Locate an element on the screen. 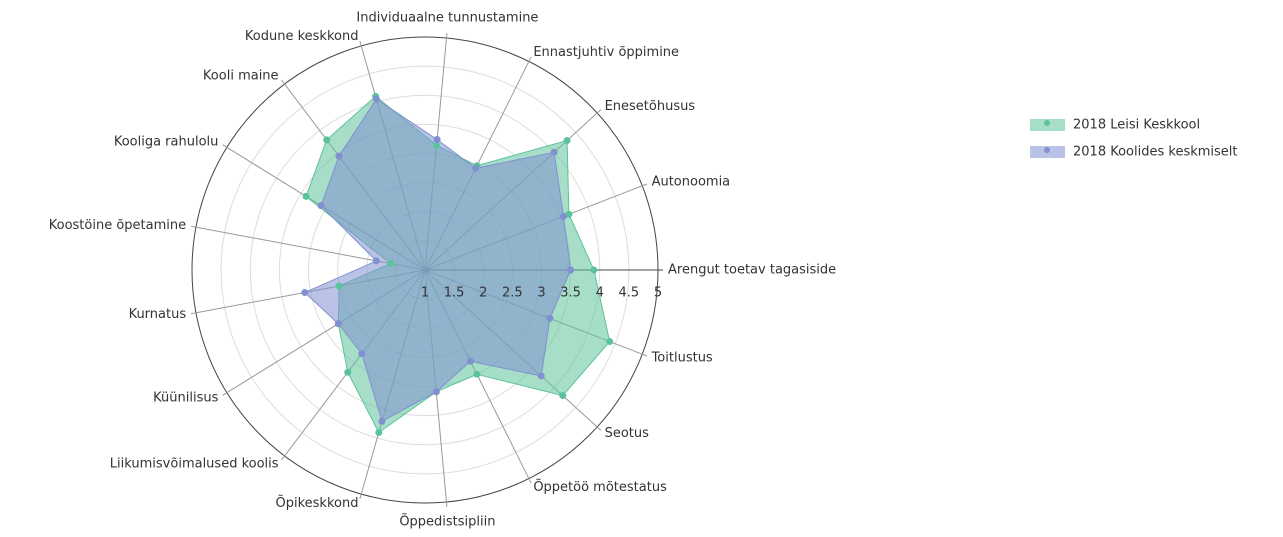 The height and width of the screenshot is (537, 1283). axis-label: Arengut toetav tagasiside is located at coordinates (752, 270).